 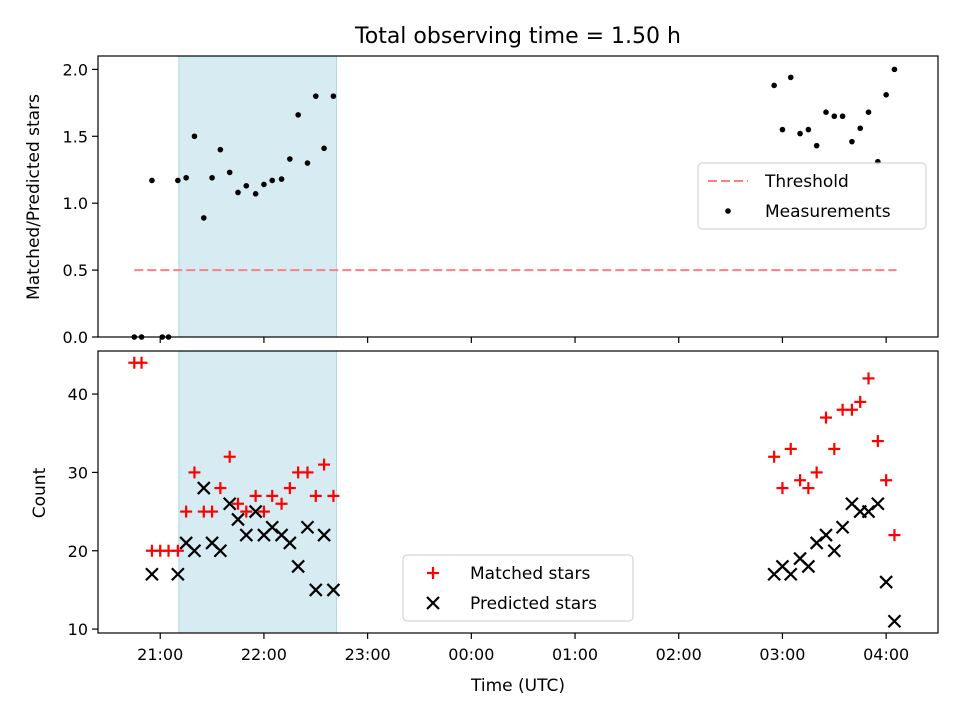 What do you see at coordinates (679, 654) in the screenshot?
I see `x-tick-label: 02:00` at bounding box center [679, 654].